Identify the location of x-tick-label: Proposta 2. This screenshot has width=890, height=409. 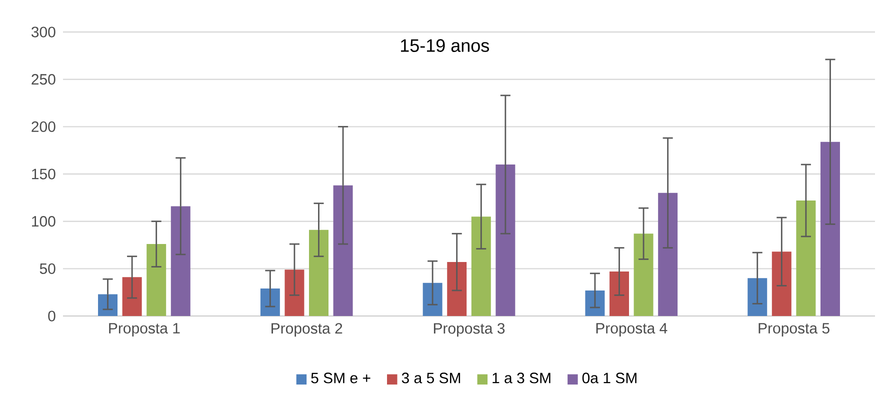
(307, 330).